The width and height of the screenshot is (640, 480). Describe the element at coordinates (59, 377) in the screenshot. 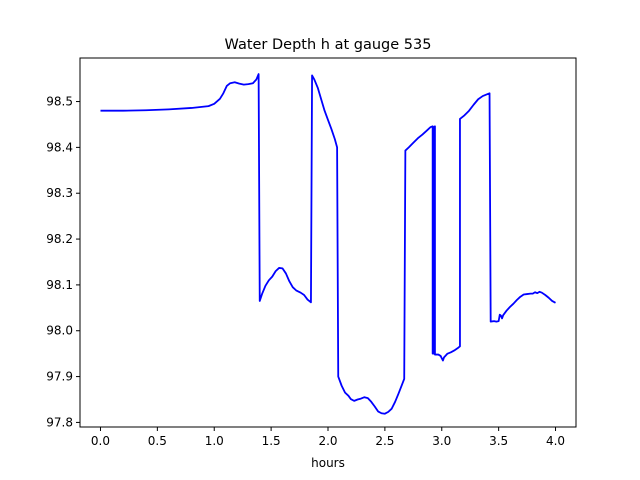

I see `y-tick-label: 97.9` at that location.